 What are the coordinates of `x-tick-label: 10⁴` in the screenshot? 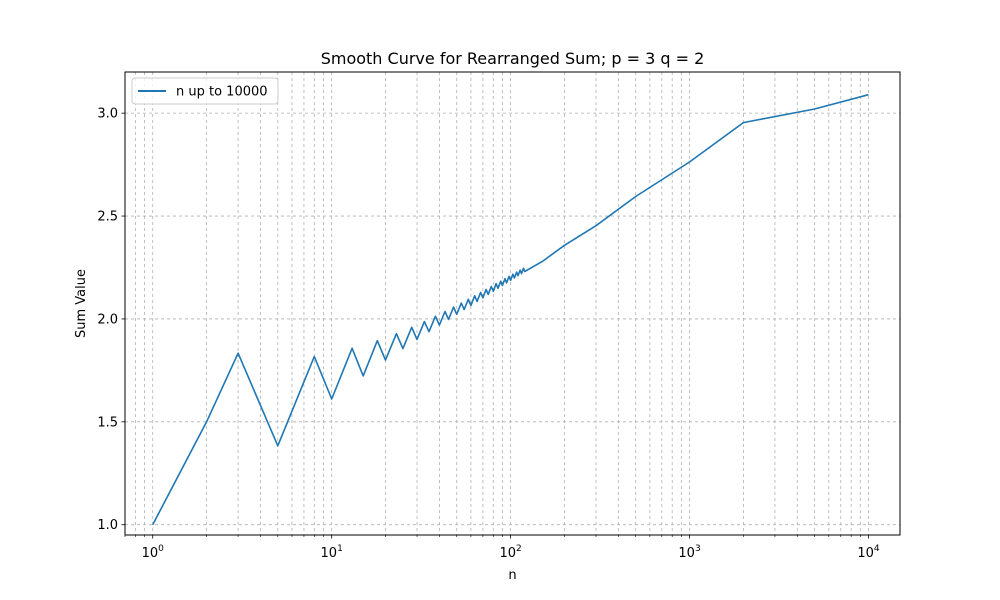 It's located at (868, 552).